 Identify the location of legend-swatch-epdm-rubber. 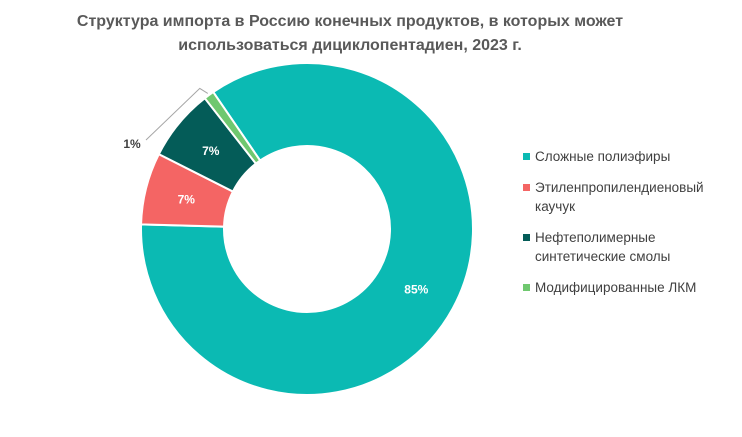
(526, 187).